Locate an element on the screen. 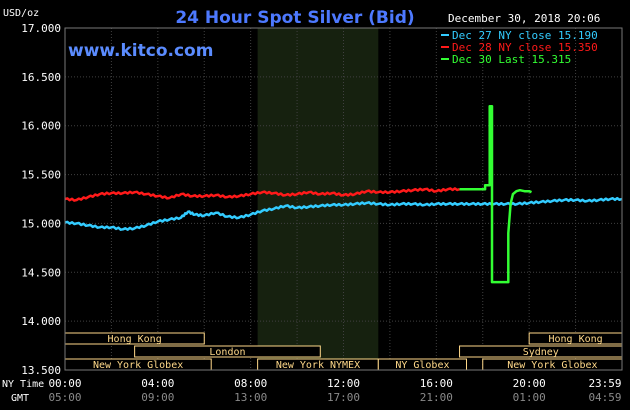  y-tick-label: 16.500 is located at coordinates (41, 77).